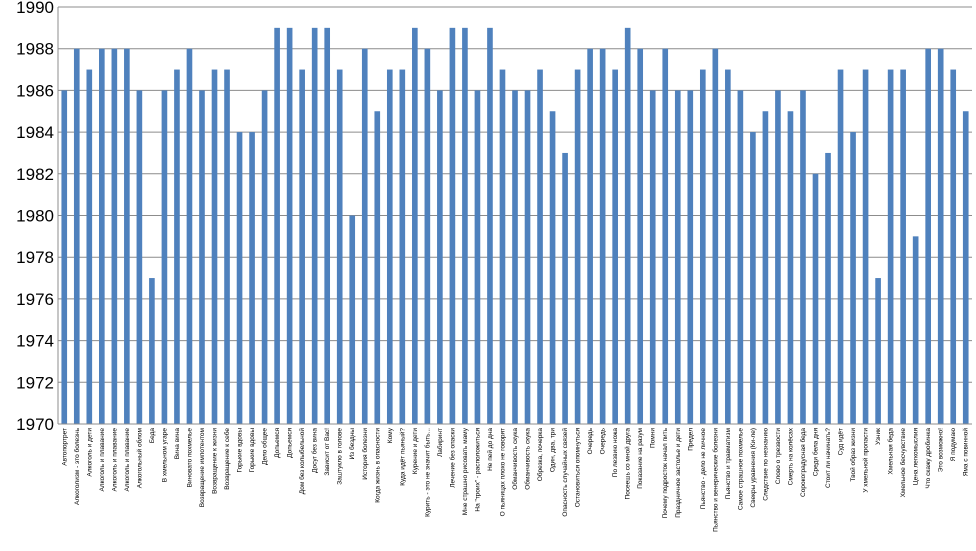 Image resolution: width=976 pixels, height=551 pixels. Describe the element at coordinates (502, 472) in the screenshot. I see `x-tick-label: О пьяницах плохо не говорят` at that location.